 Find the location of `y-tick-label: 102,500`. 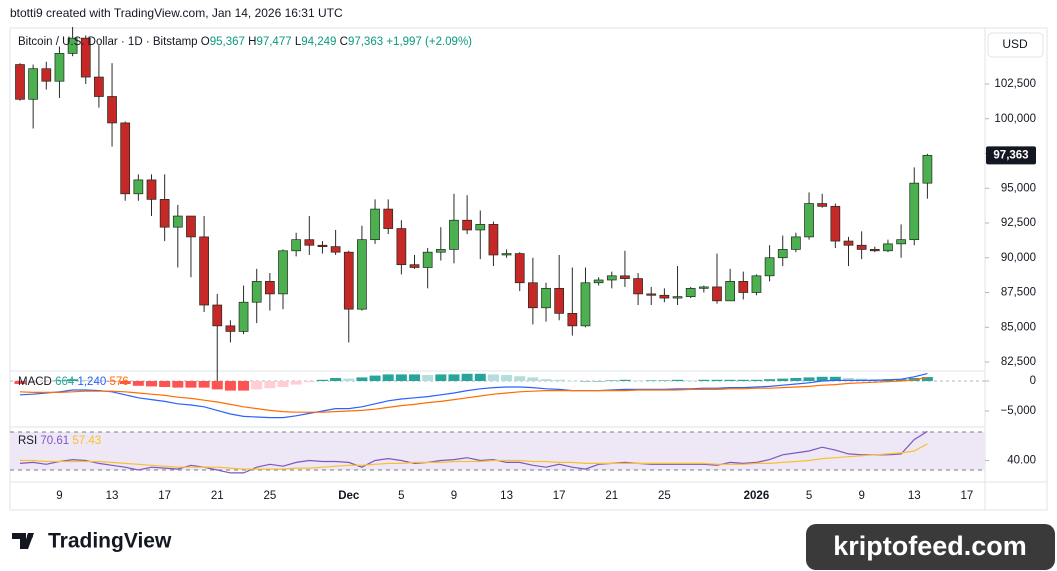

y-tick-label: 102,500 is located at coordinates (1015, 84).